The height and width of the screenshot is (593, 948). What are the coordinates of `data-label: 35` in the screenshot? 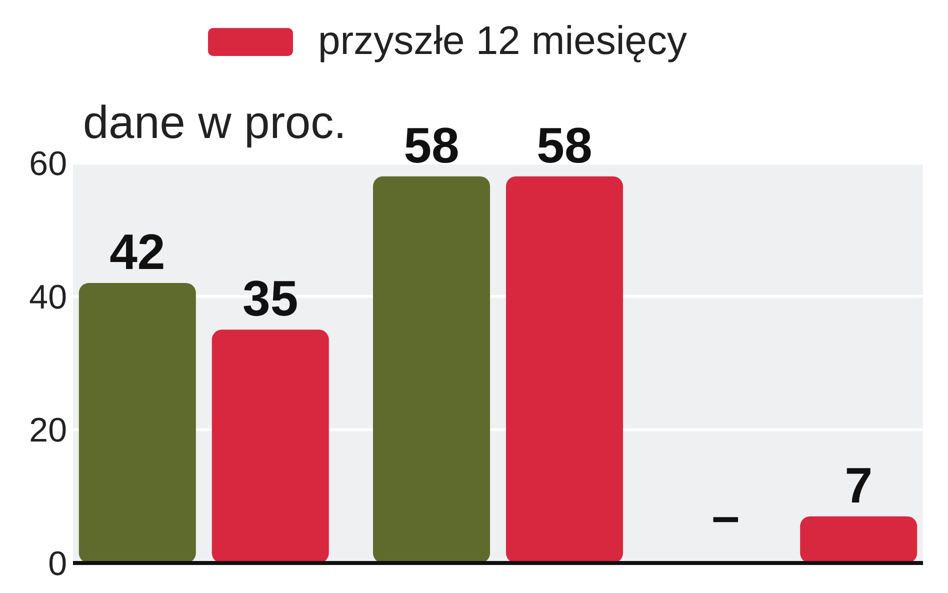 It's located at (270, 298).